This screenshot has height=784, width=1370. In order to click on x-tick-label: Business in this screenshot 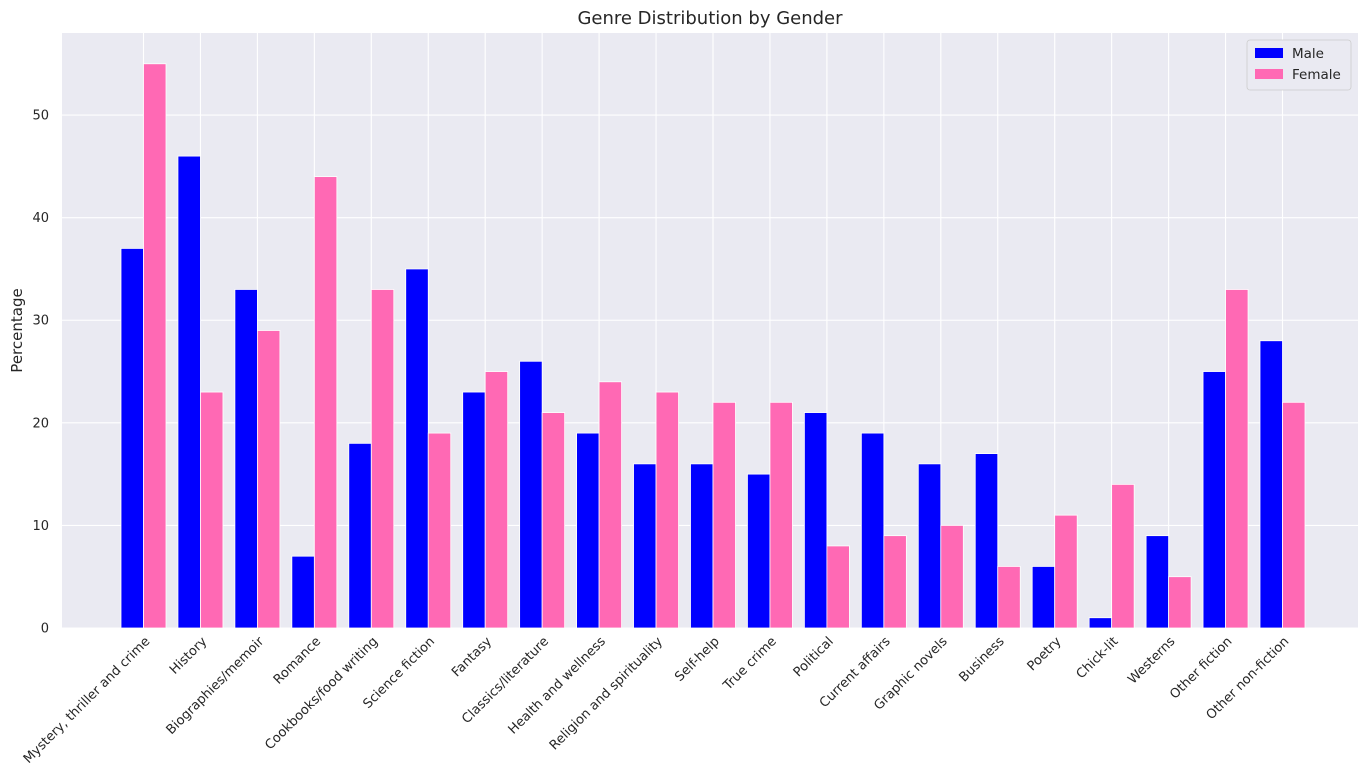, I will do `click(981, 659)`.